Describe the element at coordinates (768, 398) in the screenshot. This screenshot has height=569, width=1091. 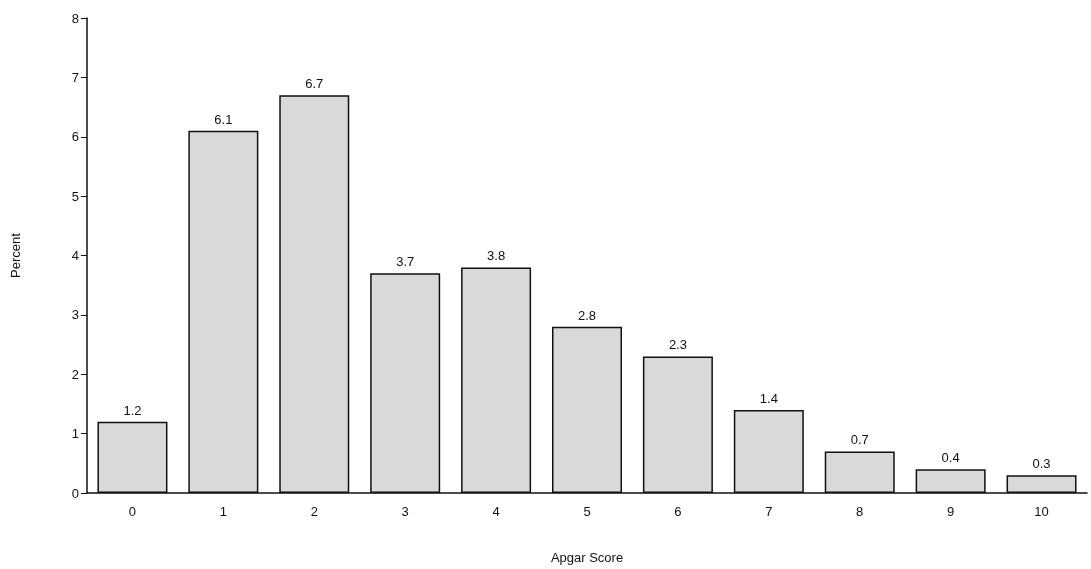
I see `data-label: 1.4` at that location.